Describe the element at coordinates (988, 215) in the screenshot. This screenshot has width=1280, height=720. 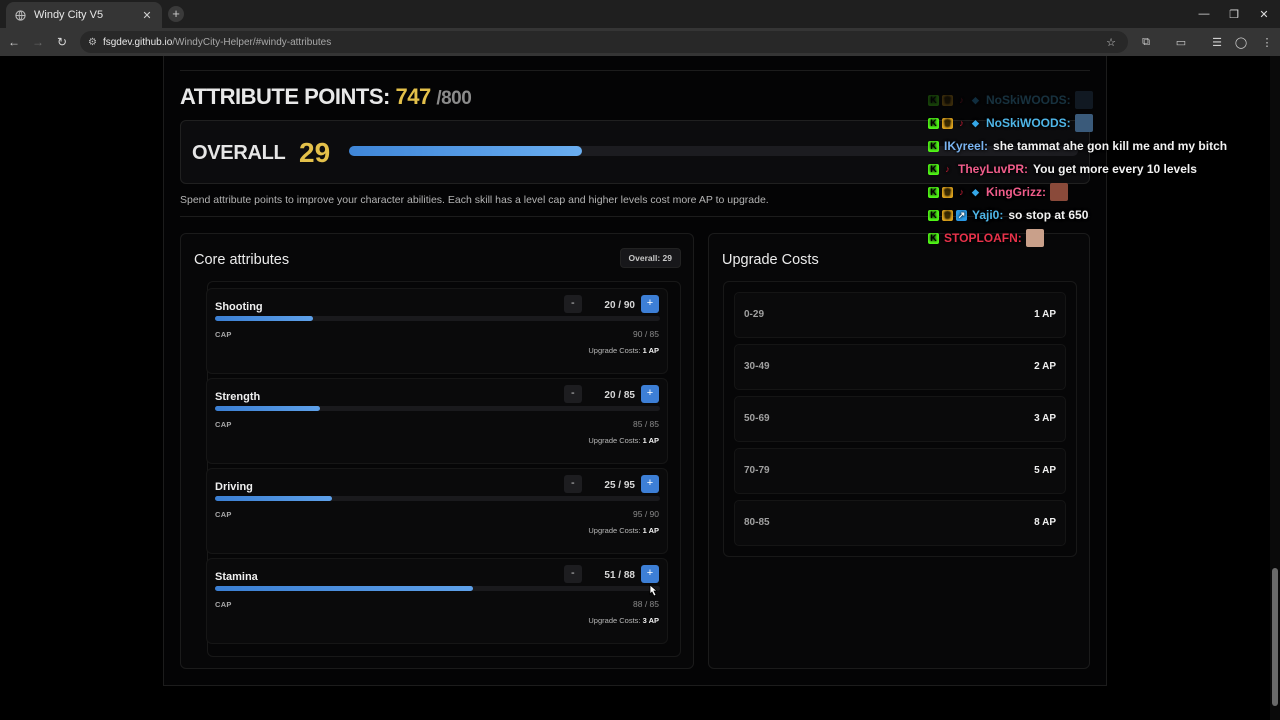
I see `chat-username: Yaji0:` at that location.